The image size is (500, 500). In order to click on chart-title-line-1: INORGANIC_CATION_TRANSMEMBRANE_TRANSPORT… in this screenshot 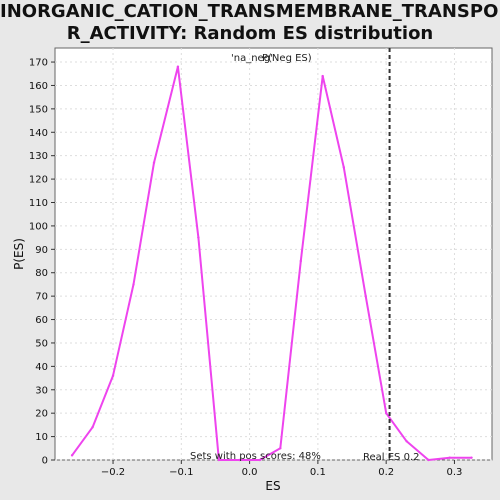, I will do `click(250, 11)`.